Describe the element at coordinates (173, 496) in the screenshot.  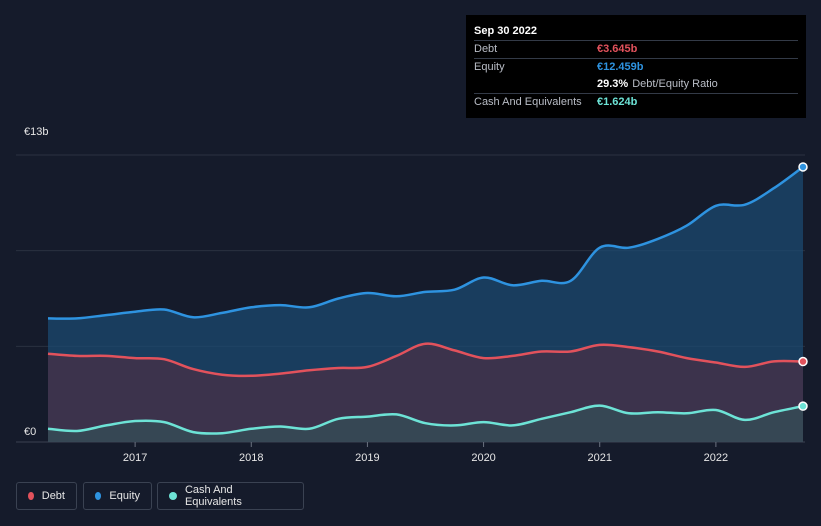
I see `cash-dot-icon` at that location.